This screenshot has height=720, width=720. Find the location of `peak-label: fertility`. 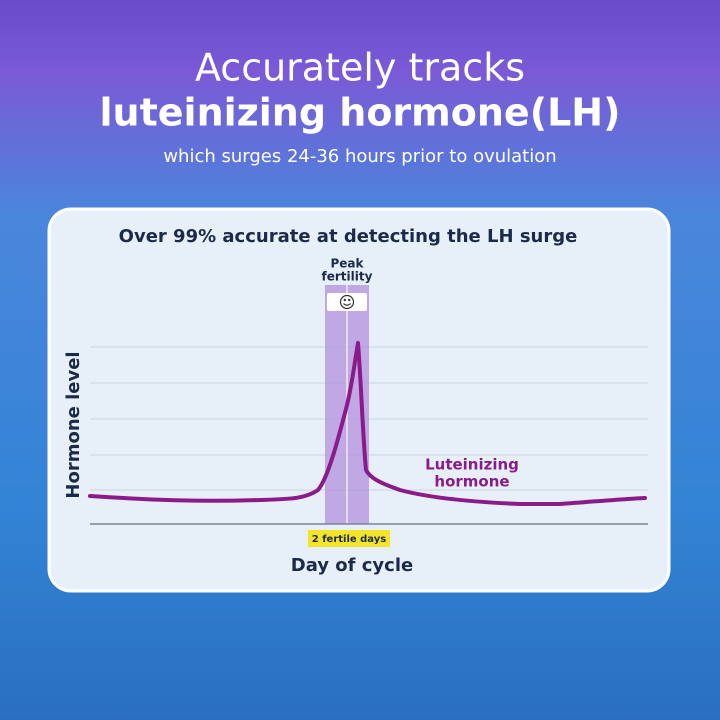

peak-label: fertility is located at coordinates (347, 277).